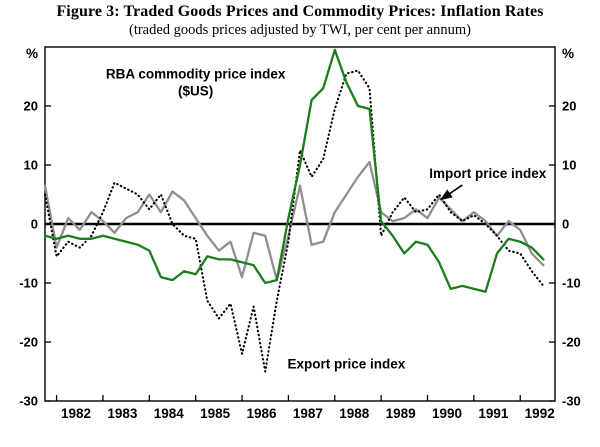 Image resolution: width=600 pixels, height=447 pixels. Describe the element at coordinates (493, 413) in the screenshot. I see `x-axis-label: 1991` at that location.